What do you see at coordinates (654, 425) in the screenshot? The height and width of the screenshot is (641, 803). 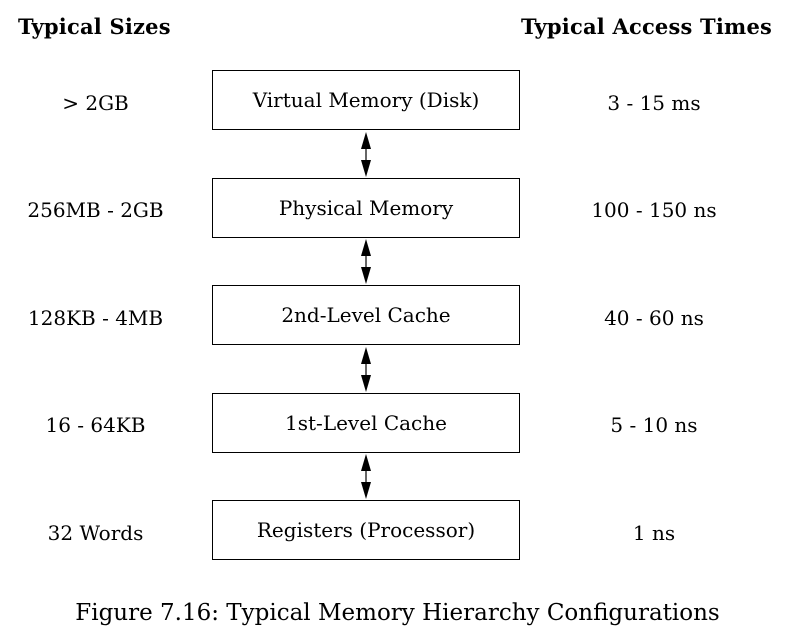 I see `access-time-l1-cache: 5 - 10 ns` at bounding box center [654, 425].